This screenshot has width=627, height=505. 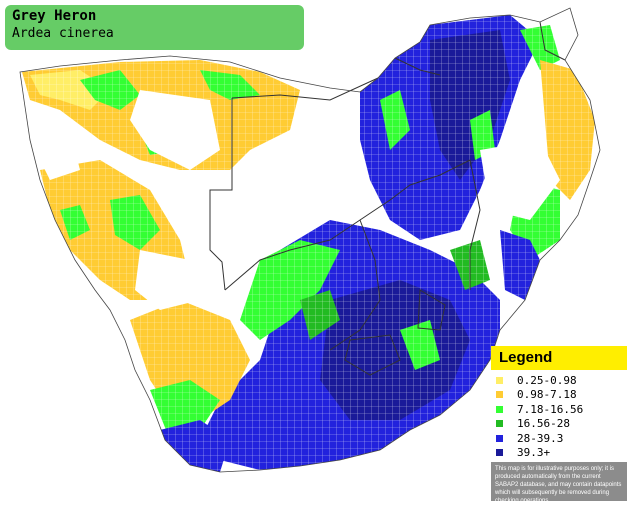 I want to click on legend-item: 0.25-0.98, so click(x=558, y=380).